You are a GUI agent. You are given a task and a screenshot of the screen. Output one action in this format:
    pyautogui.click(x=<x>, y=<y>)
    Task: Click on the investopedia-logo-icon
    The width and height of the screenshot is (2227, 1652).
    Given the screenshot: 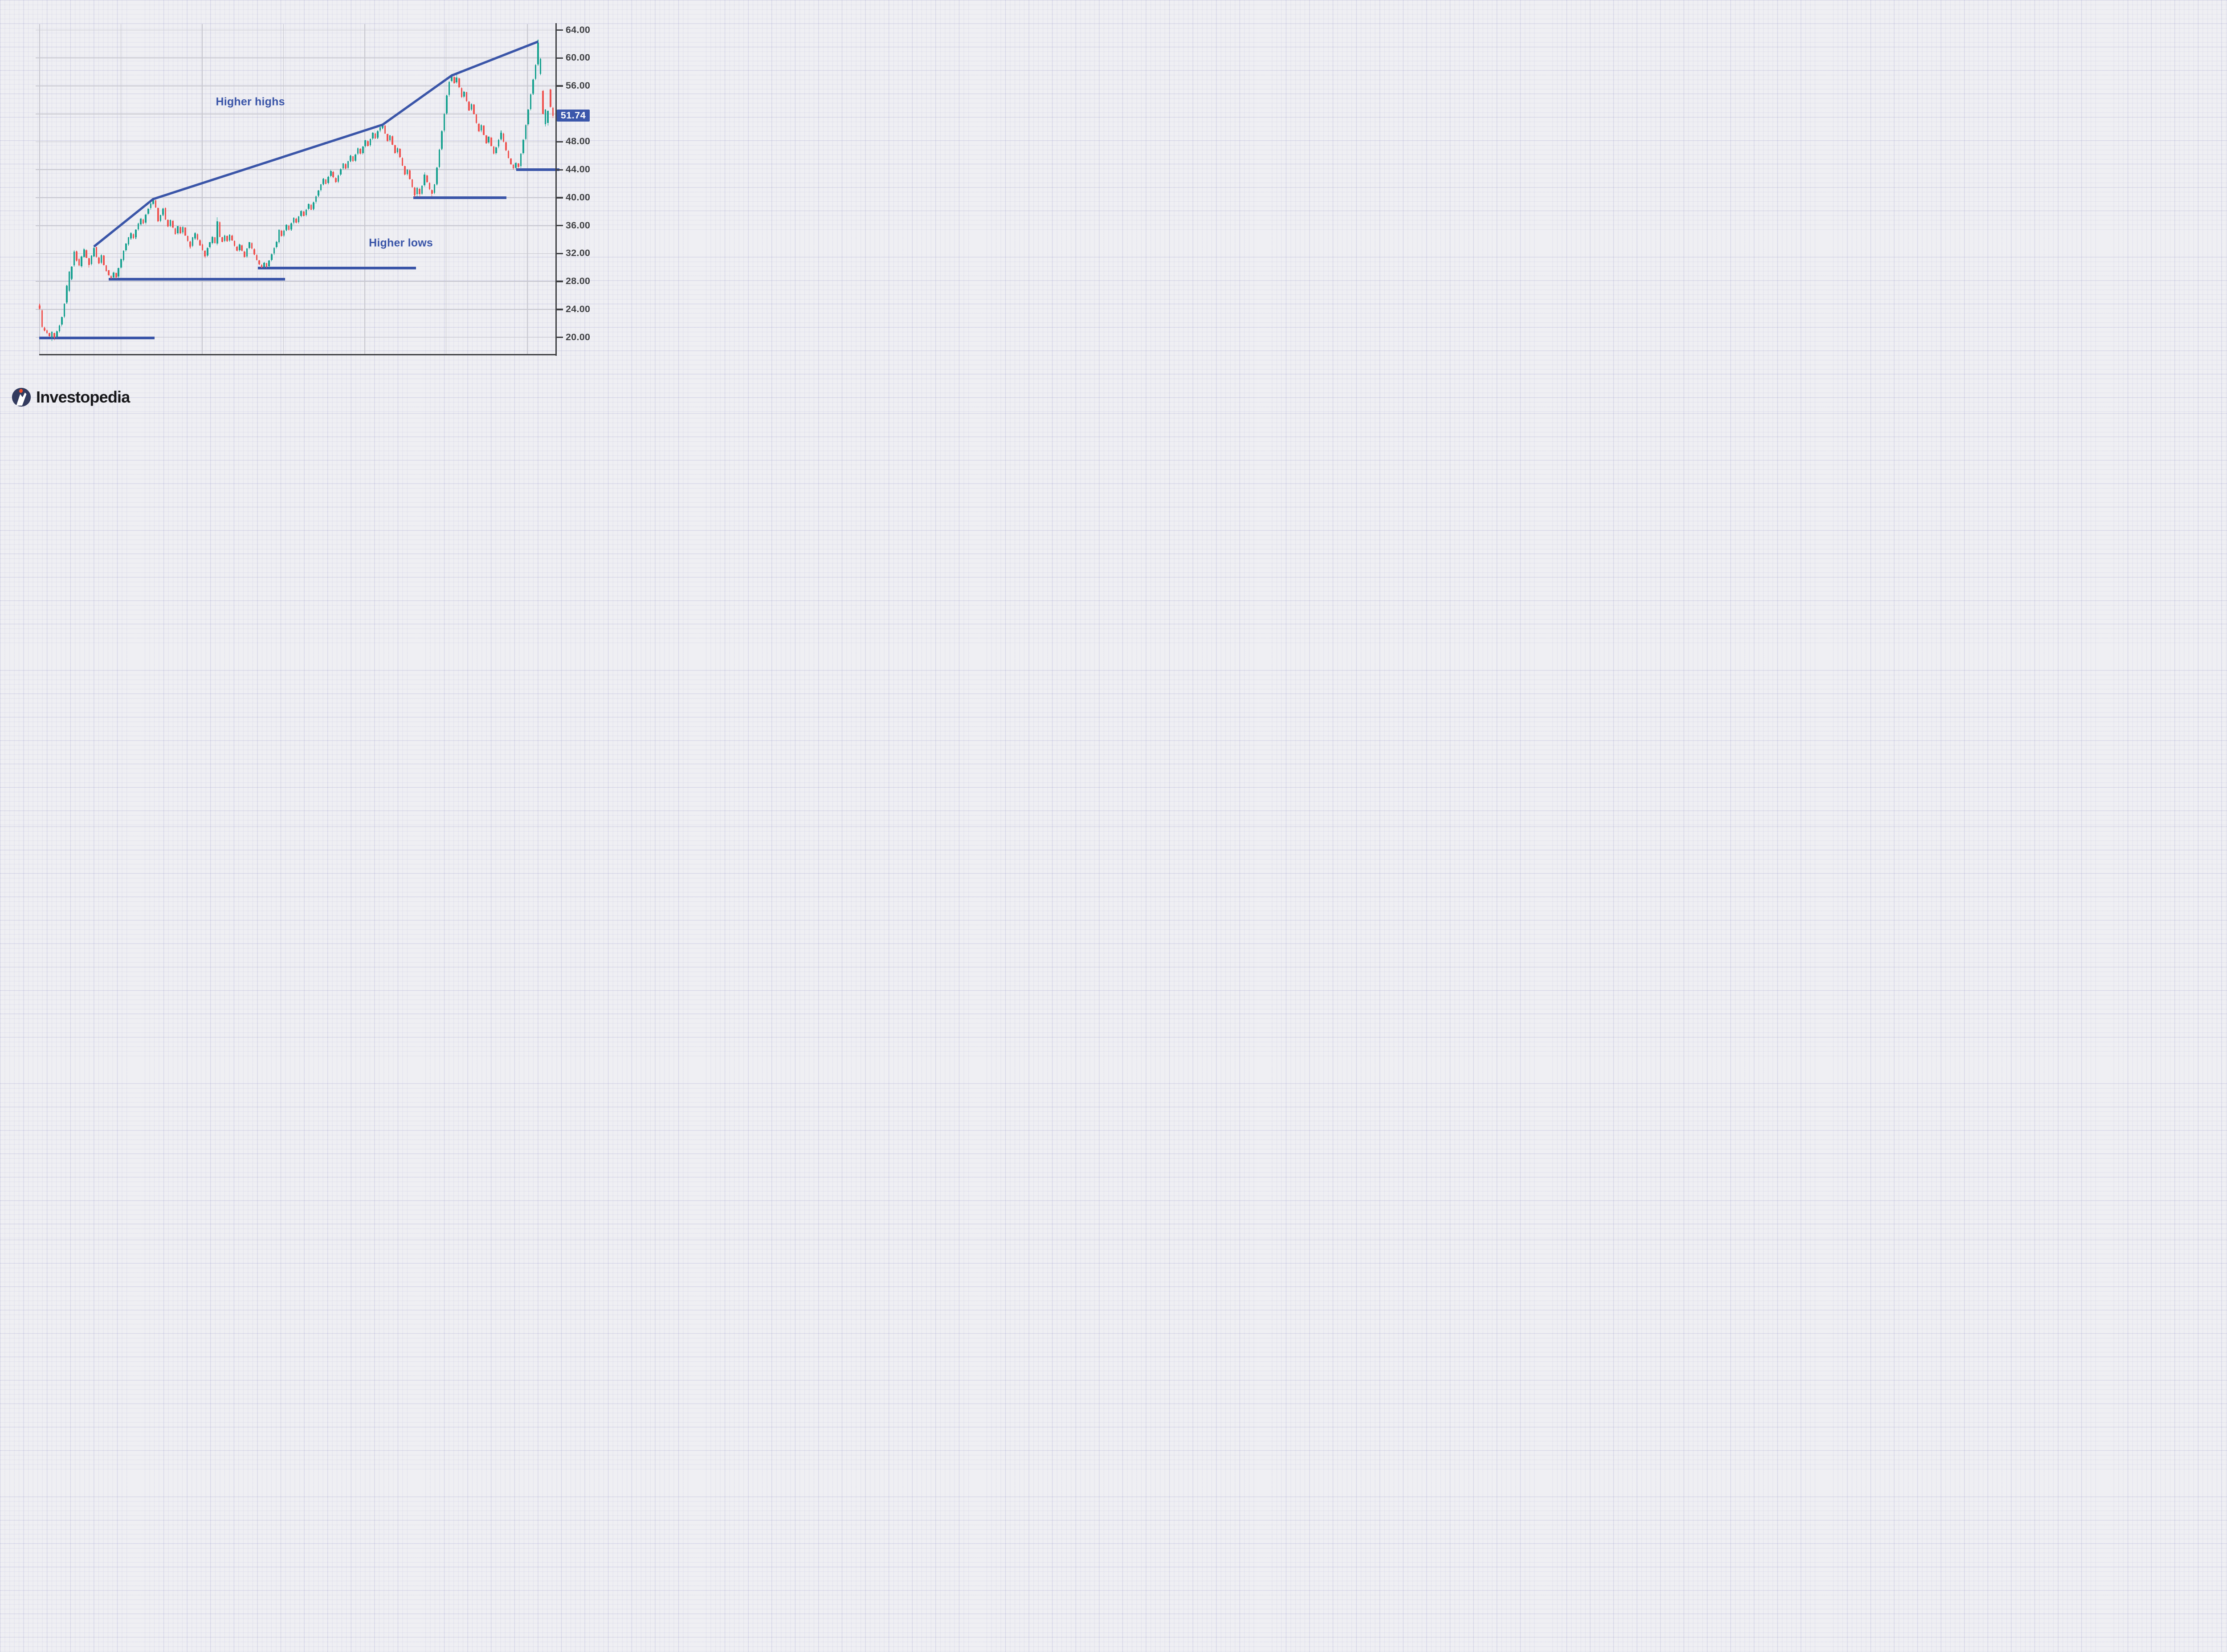 What is the action you would take?
    pyautogui.click(x=21, y=397)
    